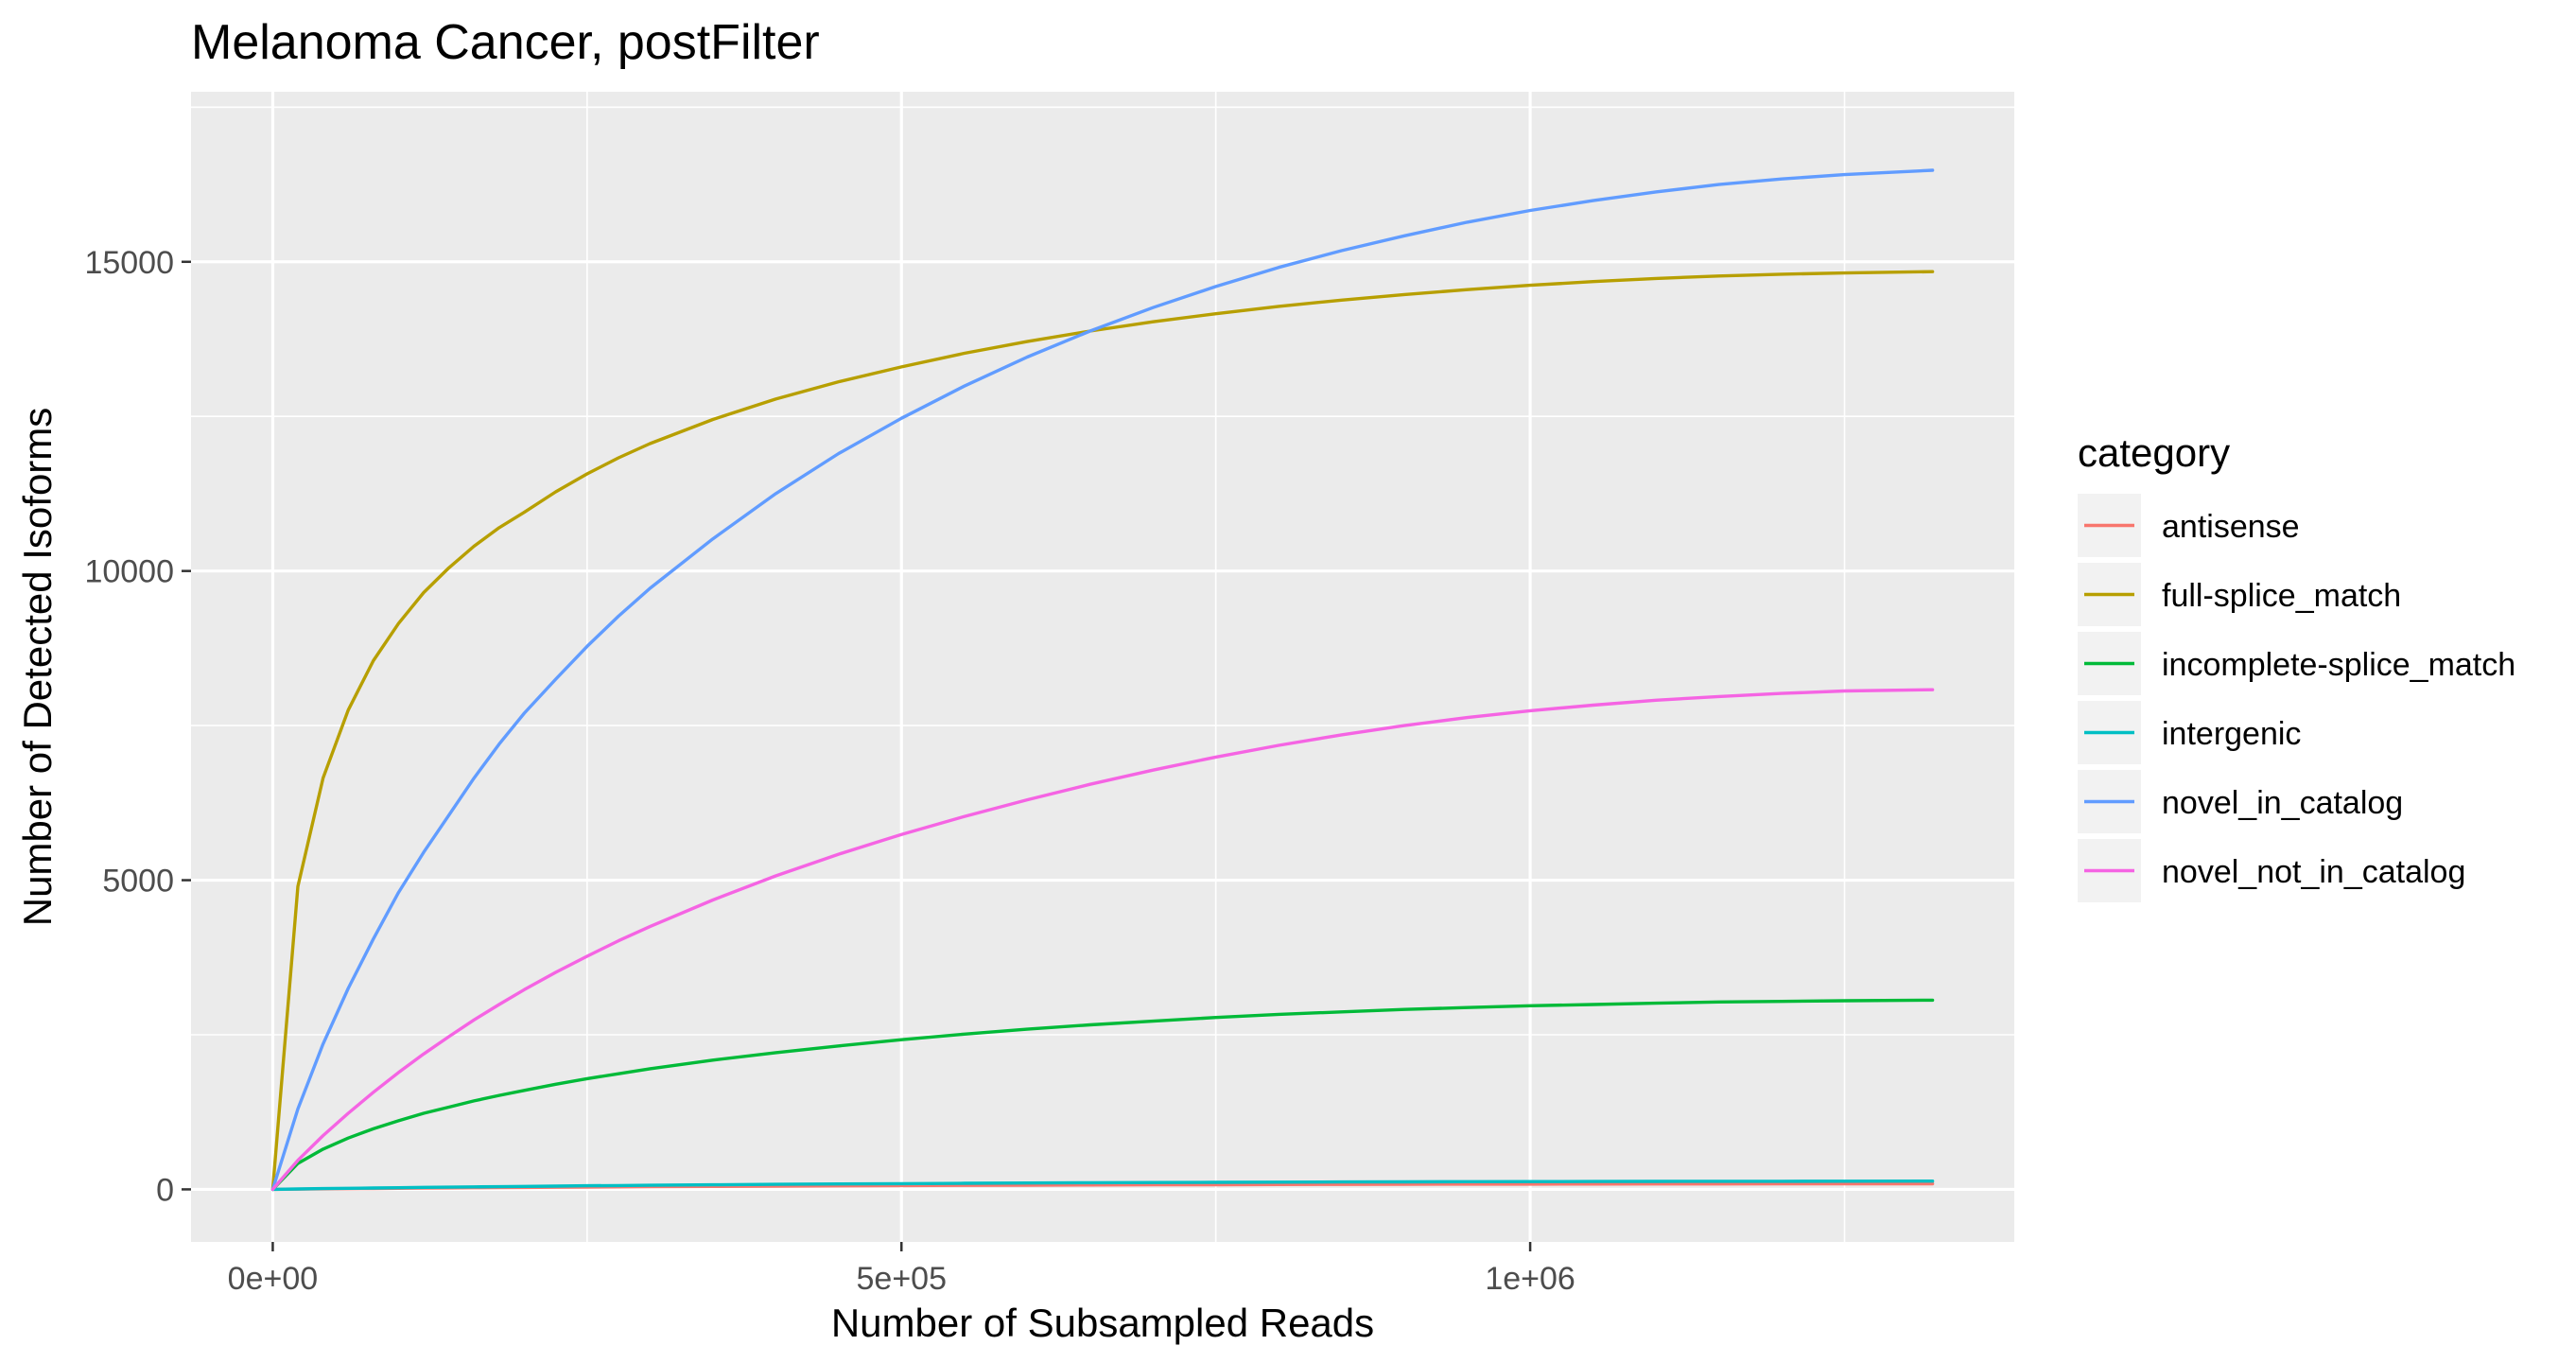  What do you see at coordinates (138, 882) in the screenshot?
I see `y-tick-label: 5000` at bounding box center [138, 882].